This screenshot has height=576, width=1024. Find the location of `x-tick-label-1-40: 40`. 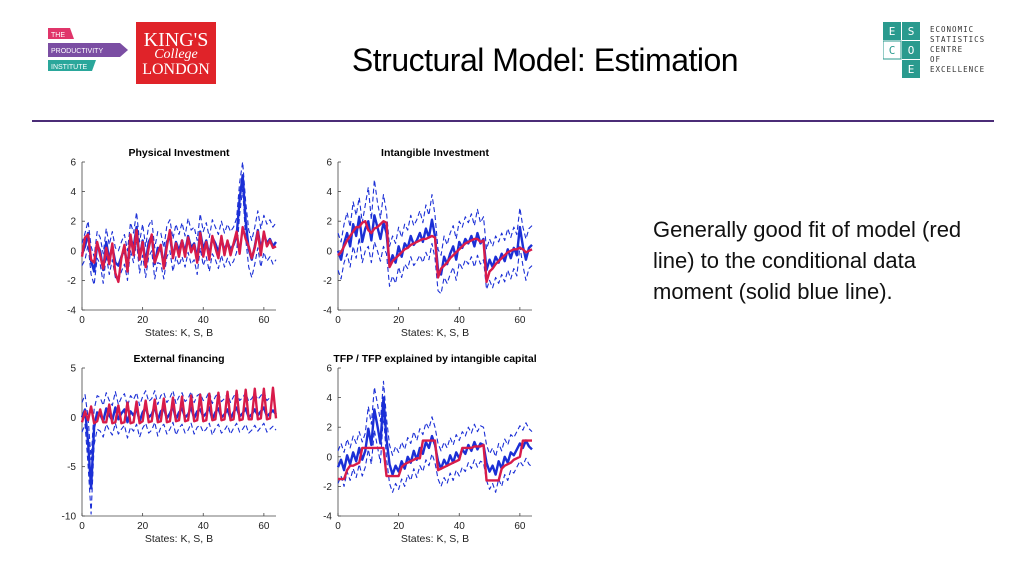

x-tick-label-1-40: 40 is located at coordinates (460, 320).